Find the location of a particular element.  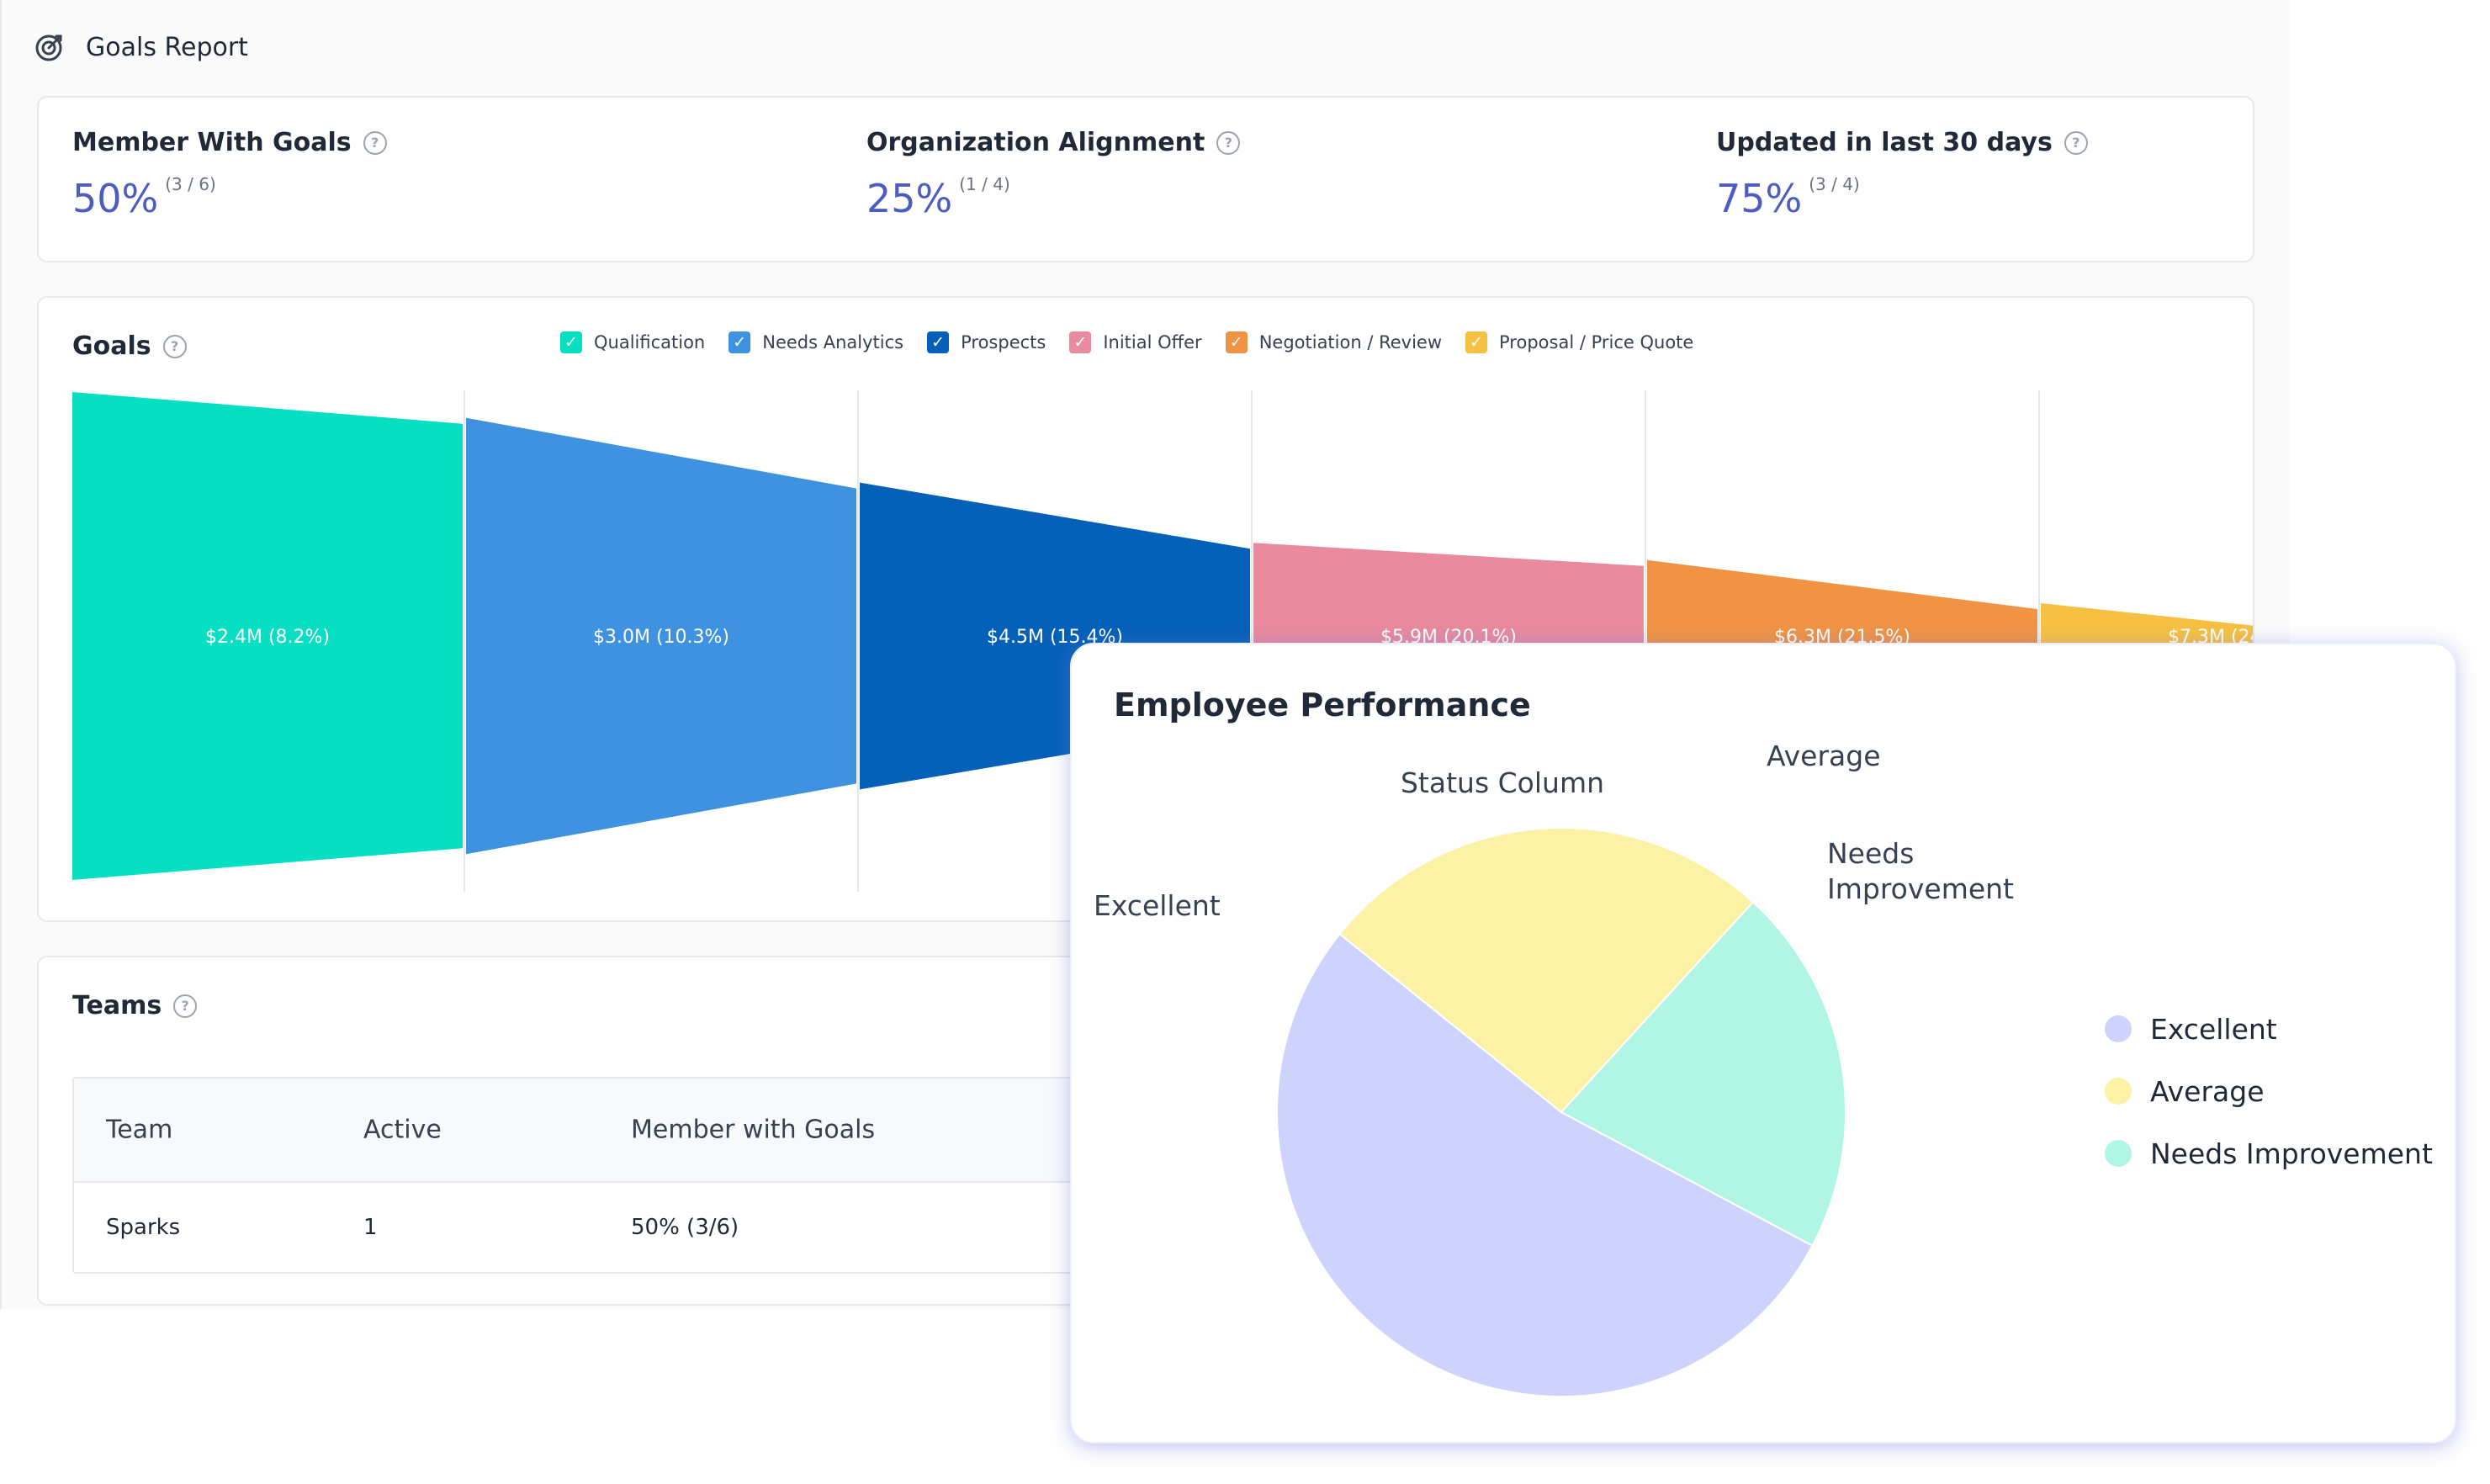

page-header: Goals Report is located at coordinates (141, 47).